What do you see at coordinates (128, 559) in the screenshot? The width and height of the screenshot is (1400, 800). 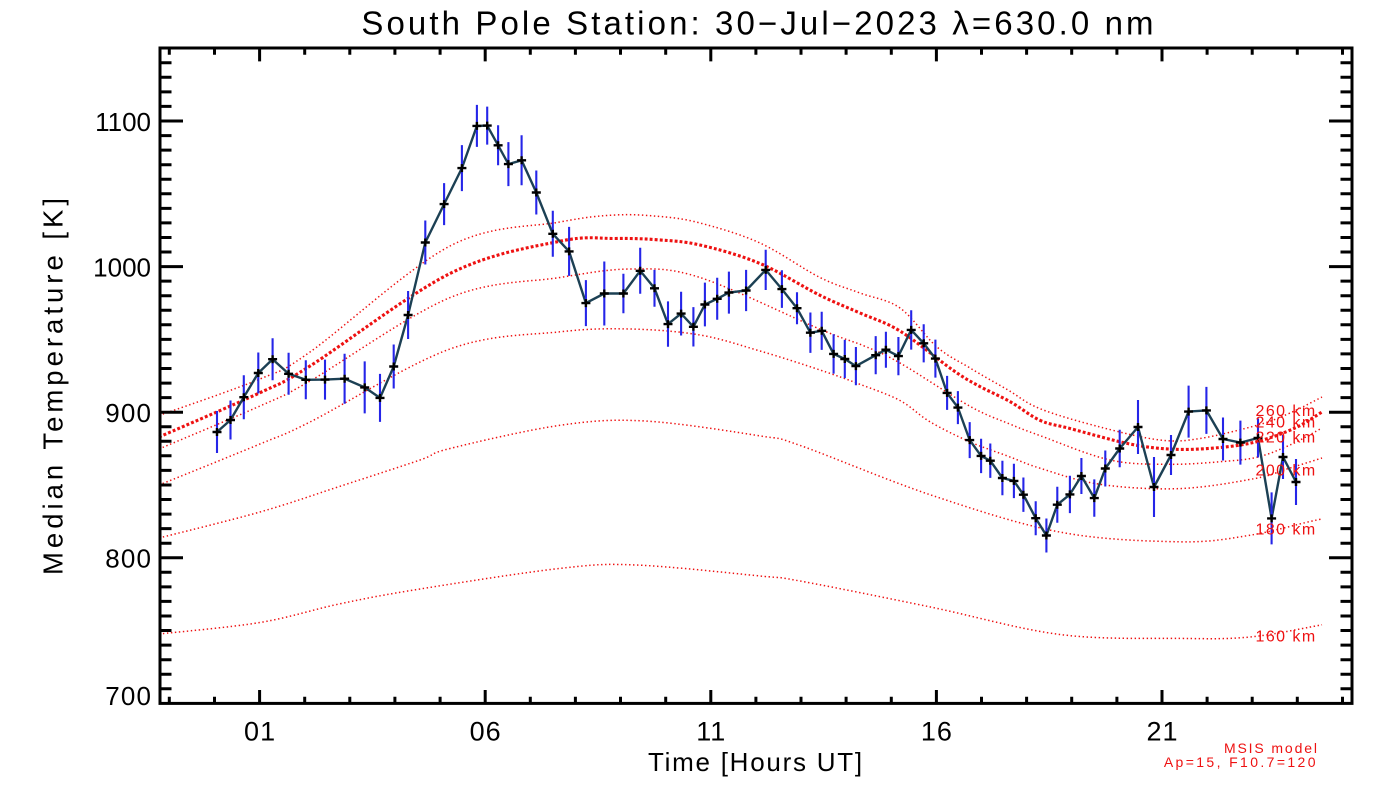 I see `svg-text: 800` at bounding box center [128, 559].